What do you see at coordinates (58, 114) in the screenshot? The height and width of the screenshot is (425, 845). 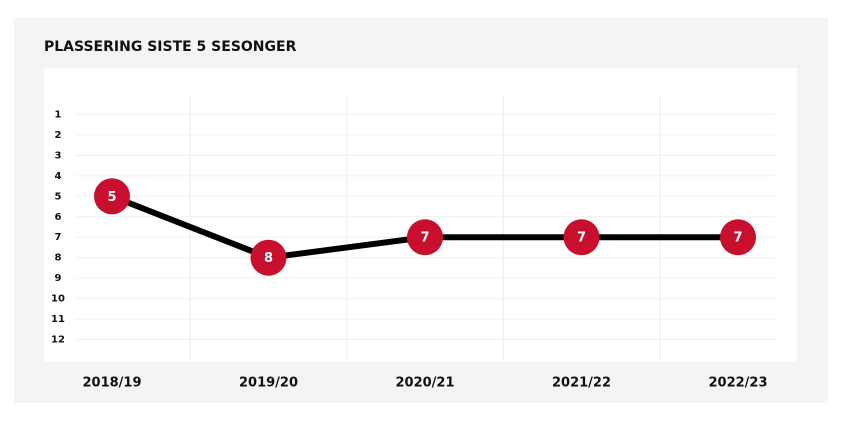 I see `y-tick-label: 1` at bounding box center [58, 114].